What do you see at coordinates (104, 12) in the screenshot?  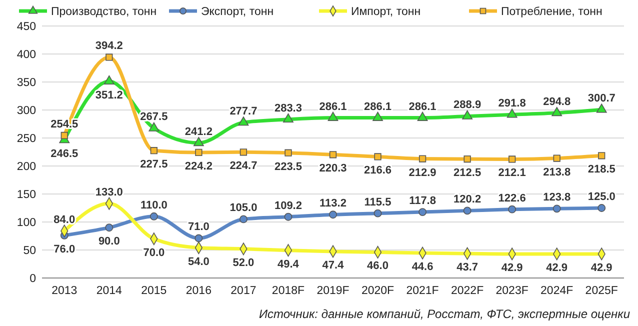 I see `legend-label: Производство, тонн` at bounding box center [104, 12].